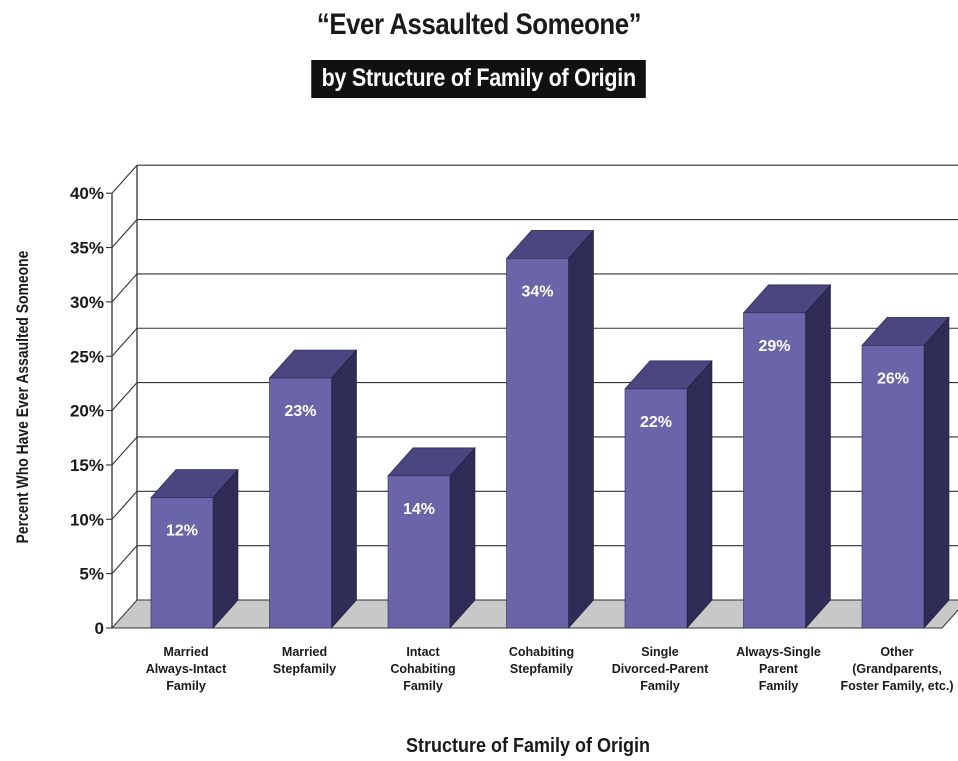 This screenshot has height=761, width=958. I want to click on x-category-label: Always-Single Parent Family, so click(778, 669).